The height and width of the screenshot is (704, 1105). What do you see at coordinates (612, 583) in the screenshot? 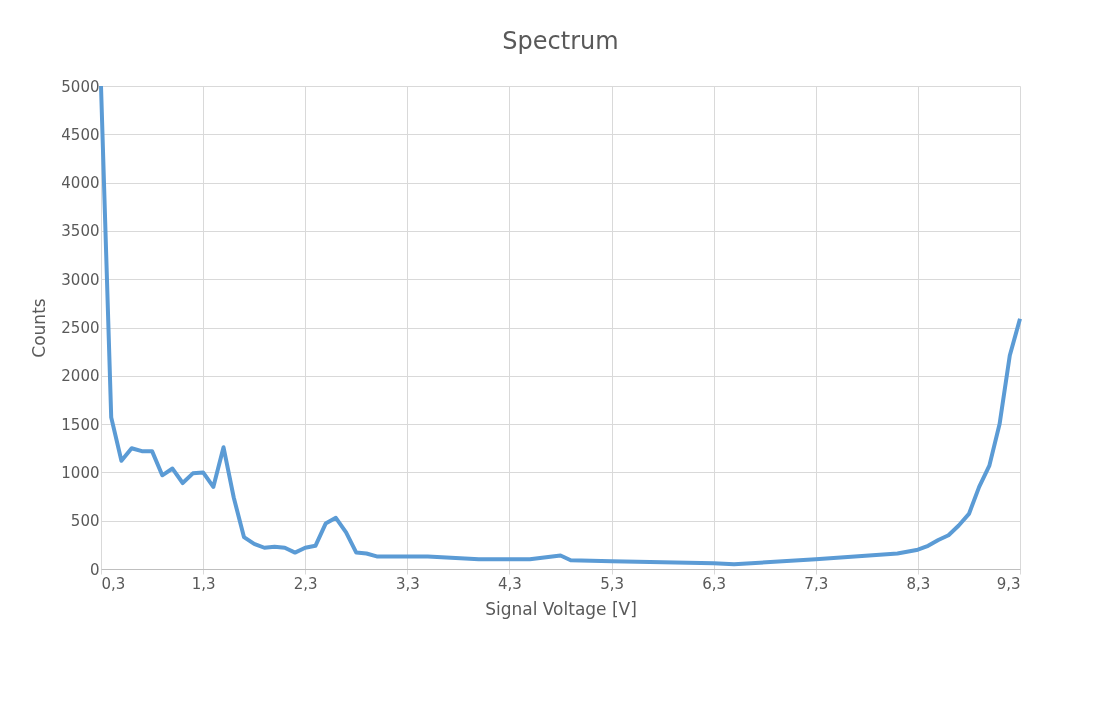
I see `x-tick-label: 5,3` at bounding box center [612, 583].